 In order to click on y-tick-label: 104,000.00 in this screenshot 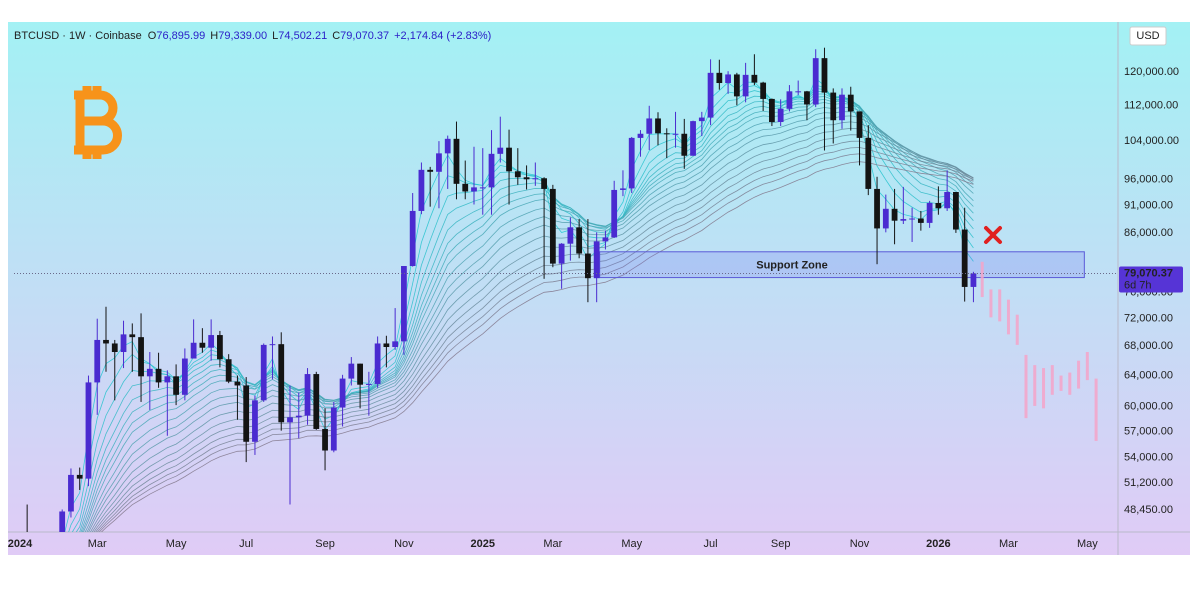, I will do `click(1151, 141)`.